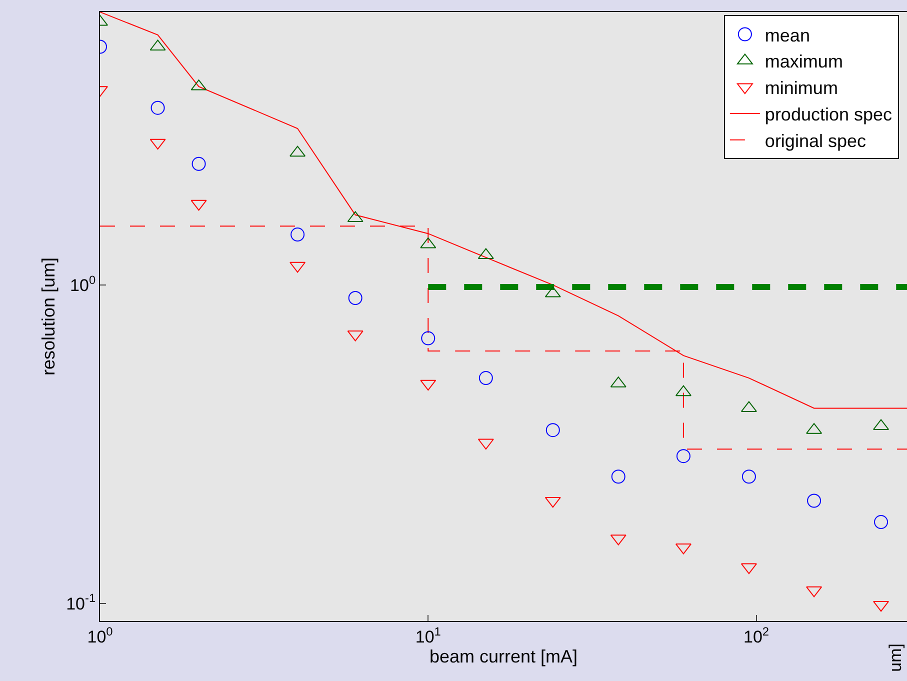  What do you see at coordinates (428, 635) in the screenshot?
I see `x-tick-label: 10$^{1}$` at bounding box center [428, 635].